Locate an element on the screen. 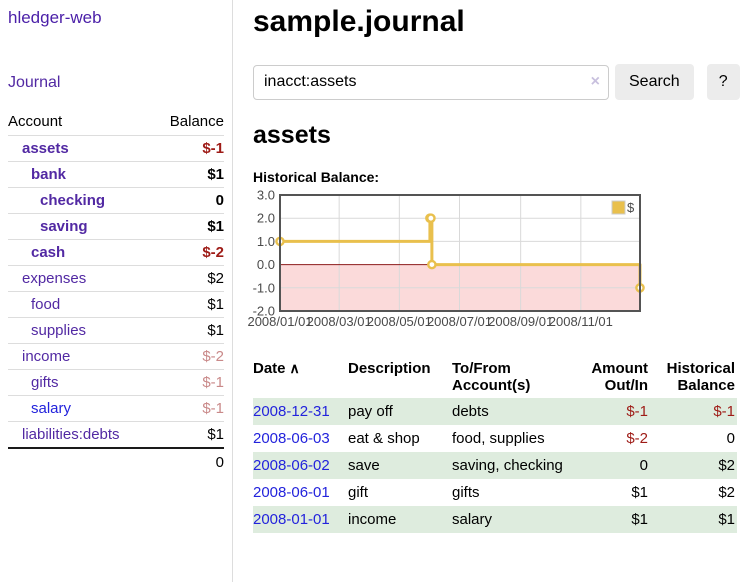 The height and width of the screenshot is (582, 742). transaction-row: 2008-06-01 gift gifts $1 $2 is located at coordinates (495, 492).